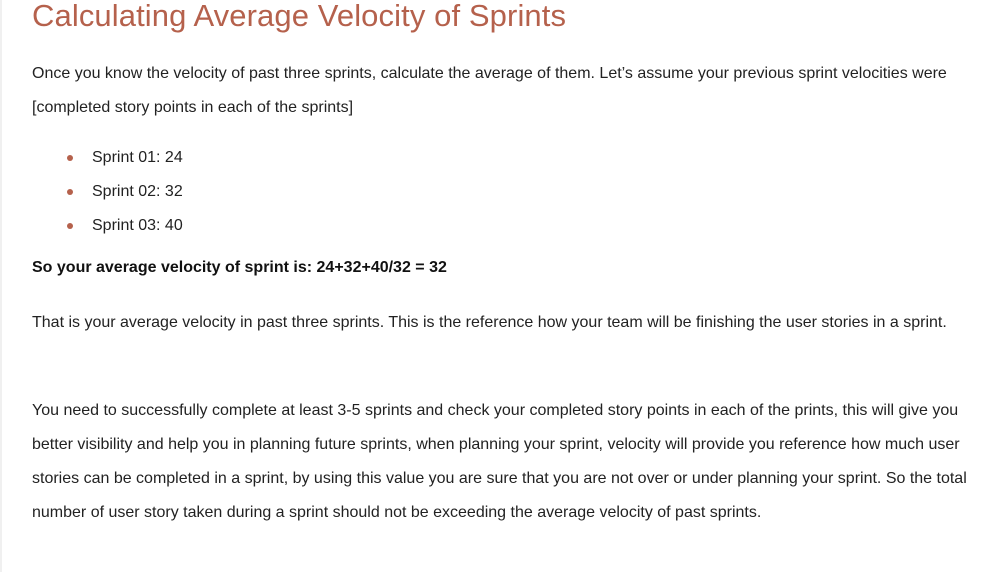  What do you see at coordinates (137, 225) in the screenshot?
I see `sprint-label: Sprint 03: 40` at bounding box center [137, 225].